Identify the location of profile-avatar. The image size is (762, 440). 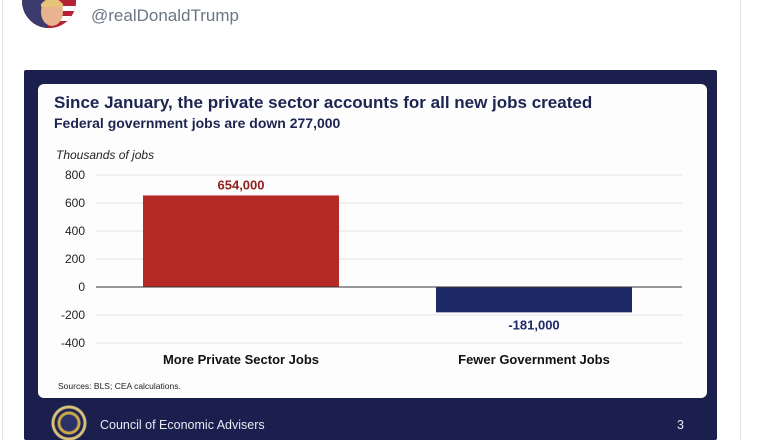
(49, 14).